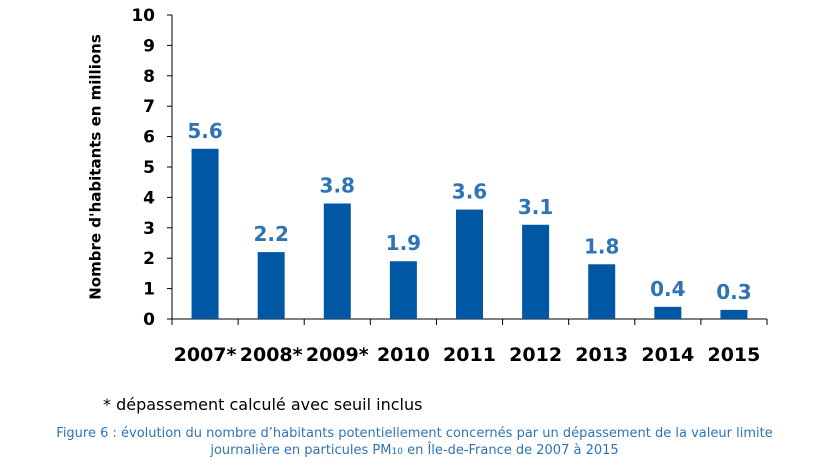 This screenshot has width=829, height=473. I want to click on y-tick-label: 4, so click(149, 198).